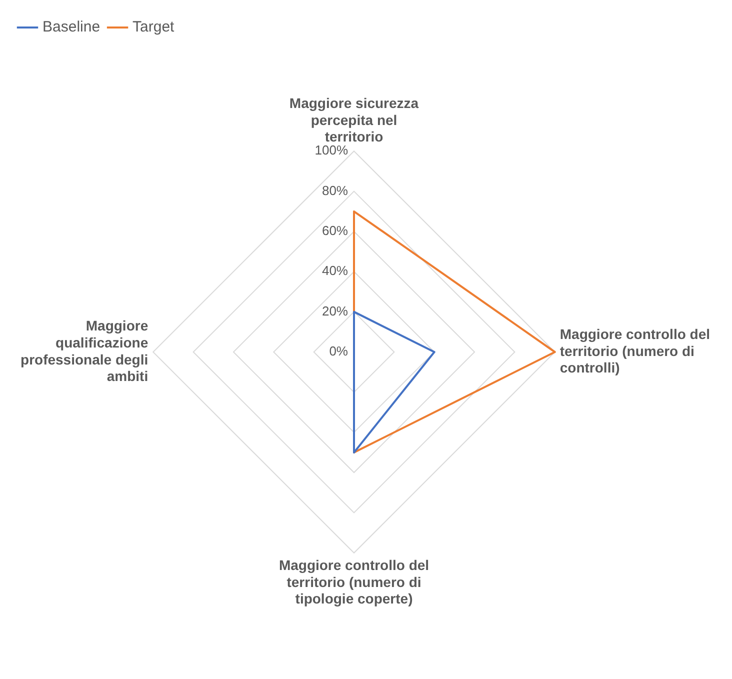 The height and width of the screenshot is (679, 732). Describe the element at coordinates (338, 351) in the screenshot. I see `y-tick-label: 0%` at that location.